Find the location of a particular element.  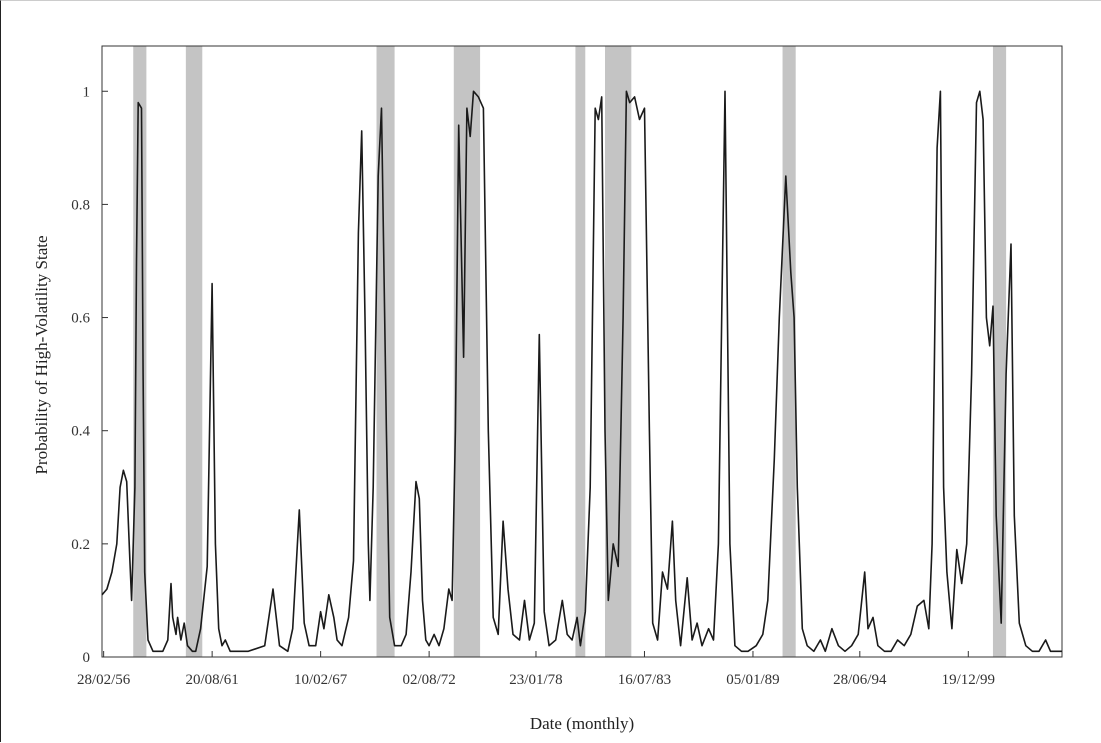

x-tick-label: 23/01/78 is located at coordinates (535, 680).